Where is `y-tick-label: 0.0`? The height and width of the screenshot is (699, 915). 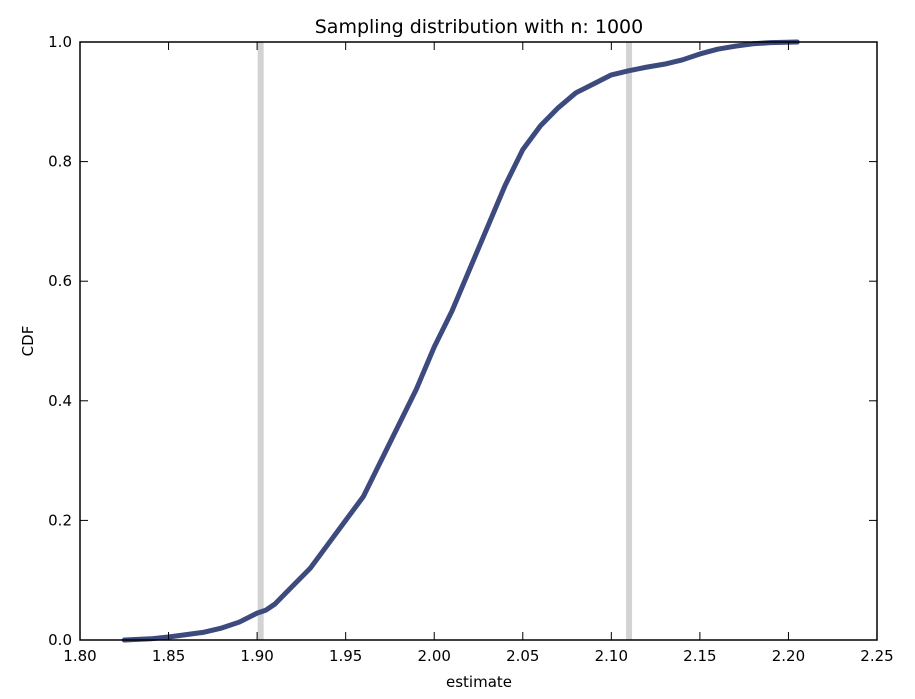 y-tick-label: 0.0 is located at coordinates (60, 640).